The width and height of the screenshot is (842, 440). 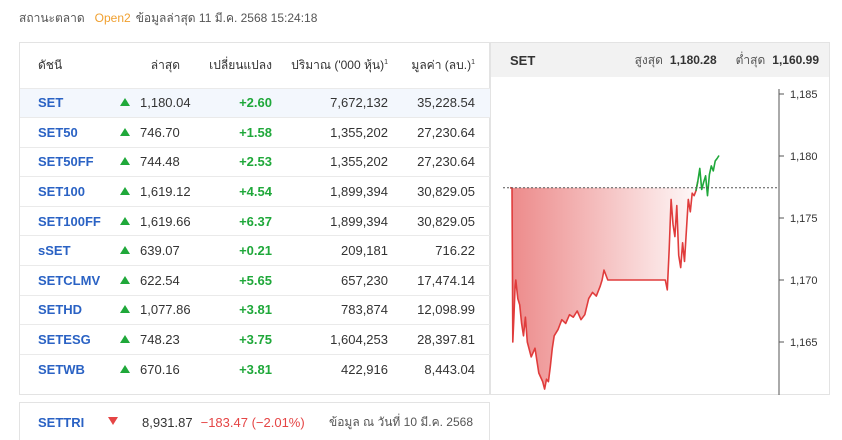 What do you see at coordinates (242, 102) in the screenshot?
I see `change-value: +2.60` at bounding box center [242, 102].